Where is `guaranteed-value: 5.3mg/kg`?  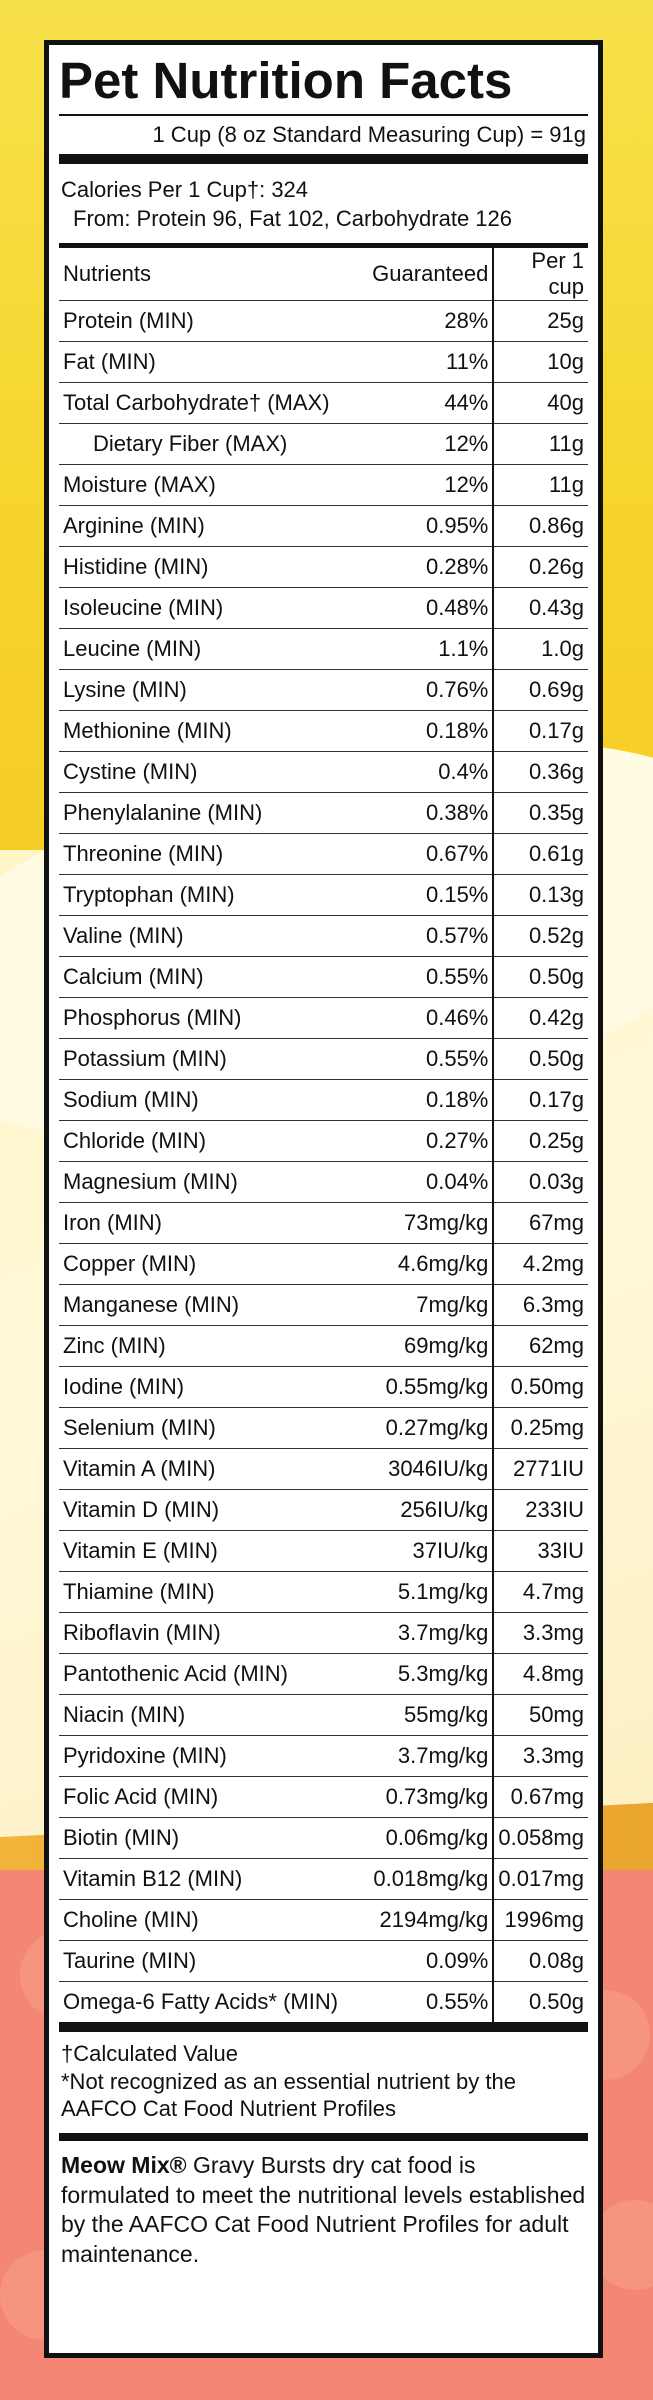 guaranteed-value: 5.3mg/kg is located at coordinates (426, 1674).